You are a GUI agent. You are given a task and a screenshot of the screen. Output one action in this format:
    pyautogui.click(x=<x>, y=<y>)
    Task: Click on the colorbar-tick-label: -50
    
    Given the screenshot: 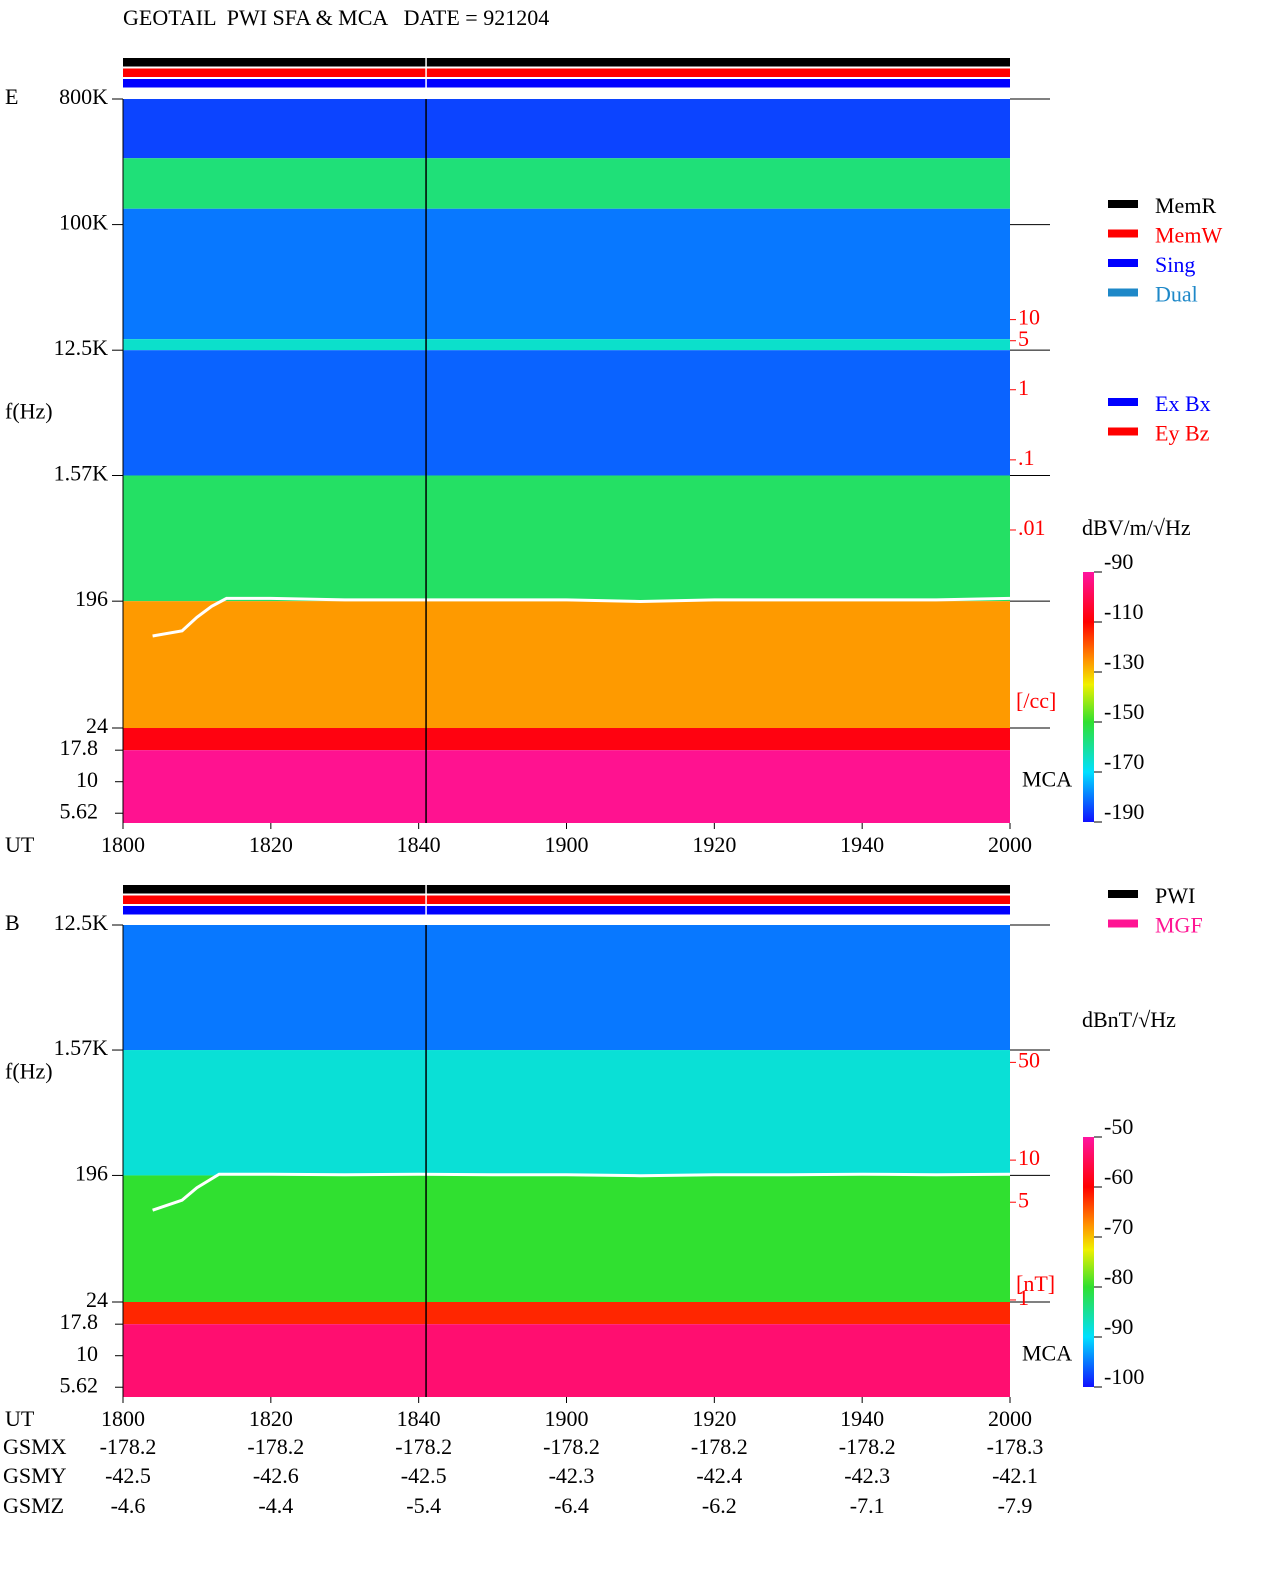 What is the action you would take?
    pyautogui.click(x=1118, y=1126)
    